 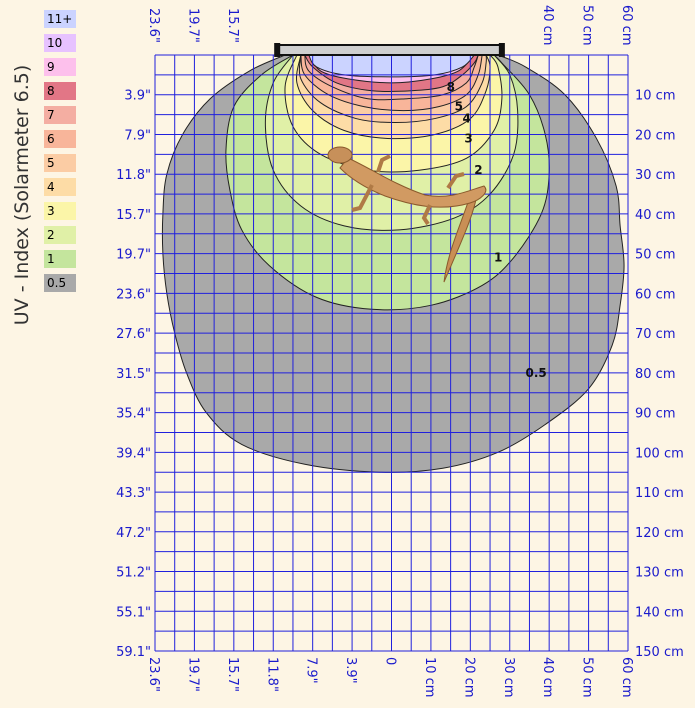 I want to click on legend-item-6: 6, so click(x=60, y=139).